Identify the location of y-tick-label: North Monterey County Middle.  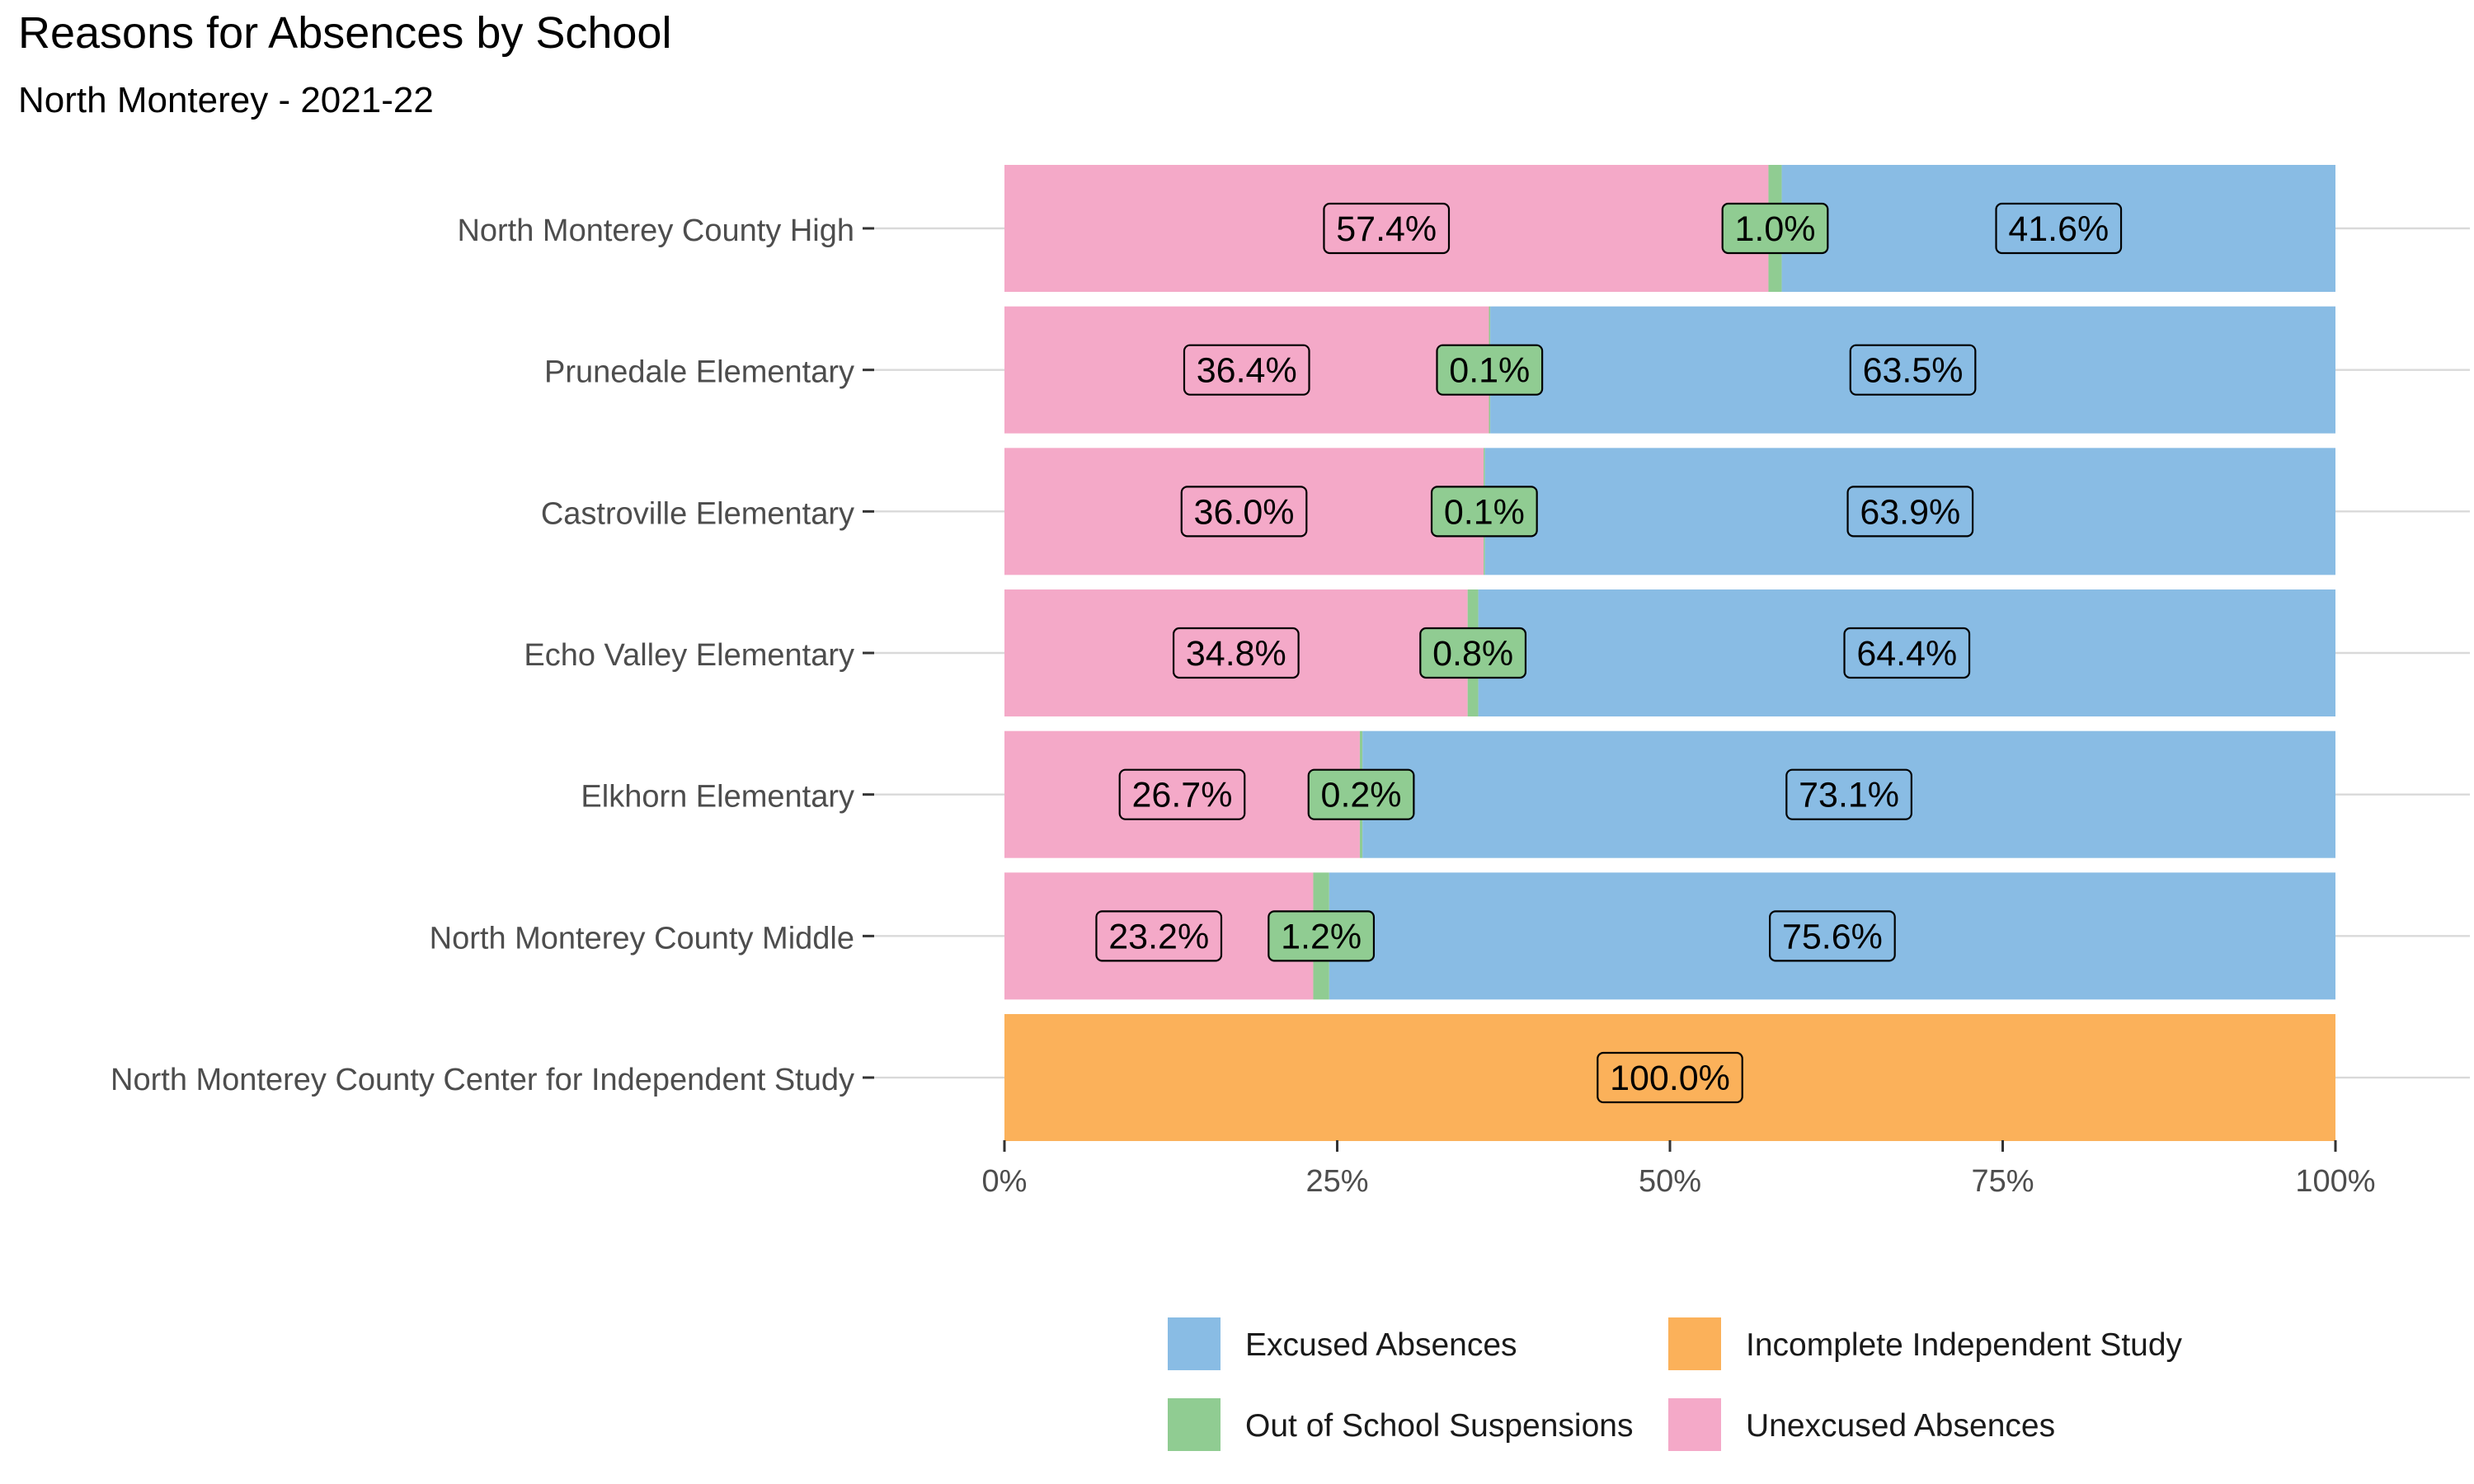
(642, 938).